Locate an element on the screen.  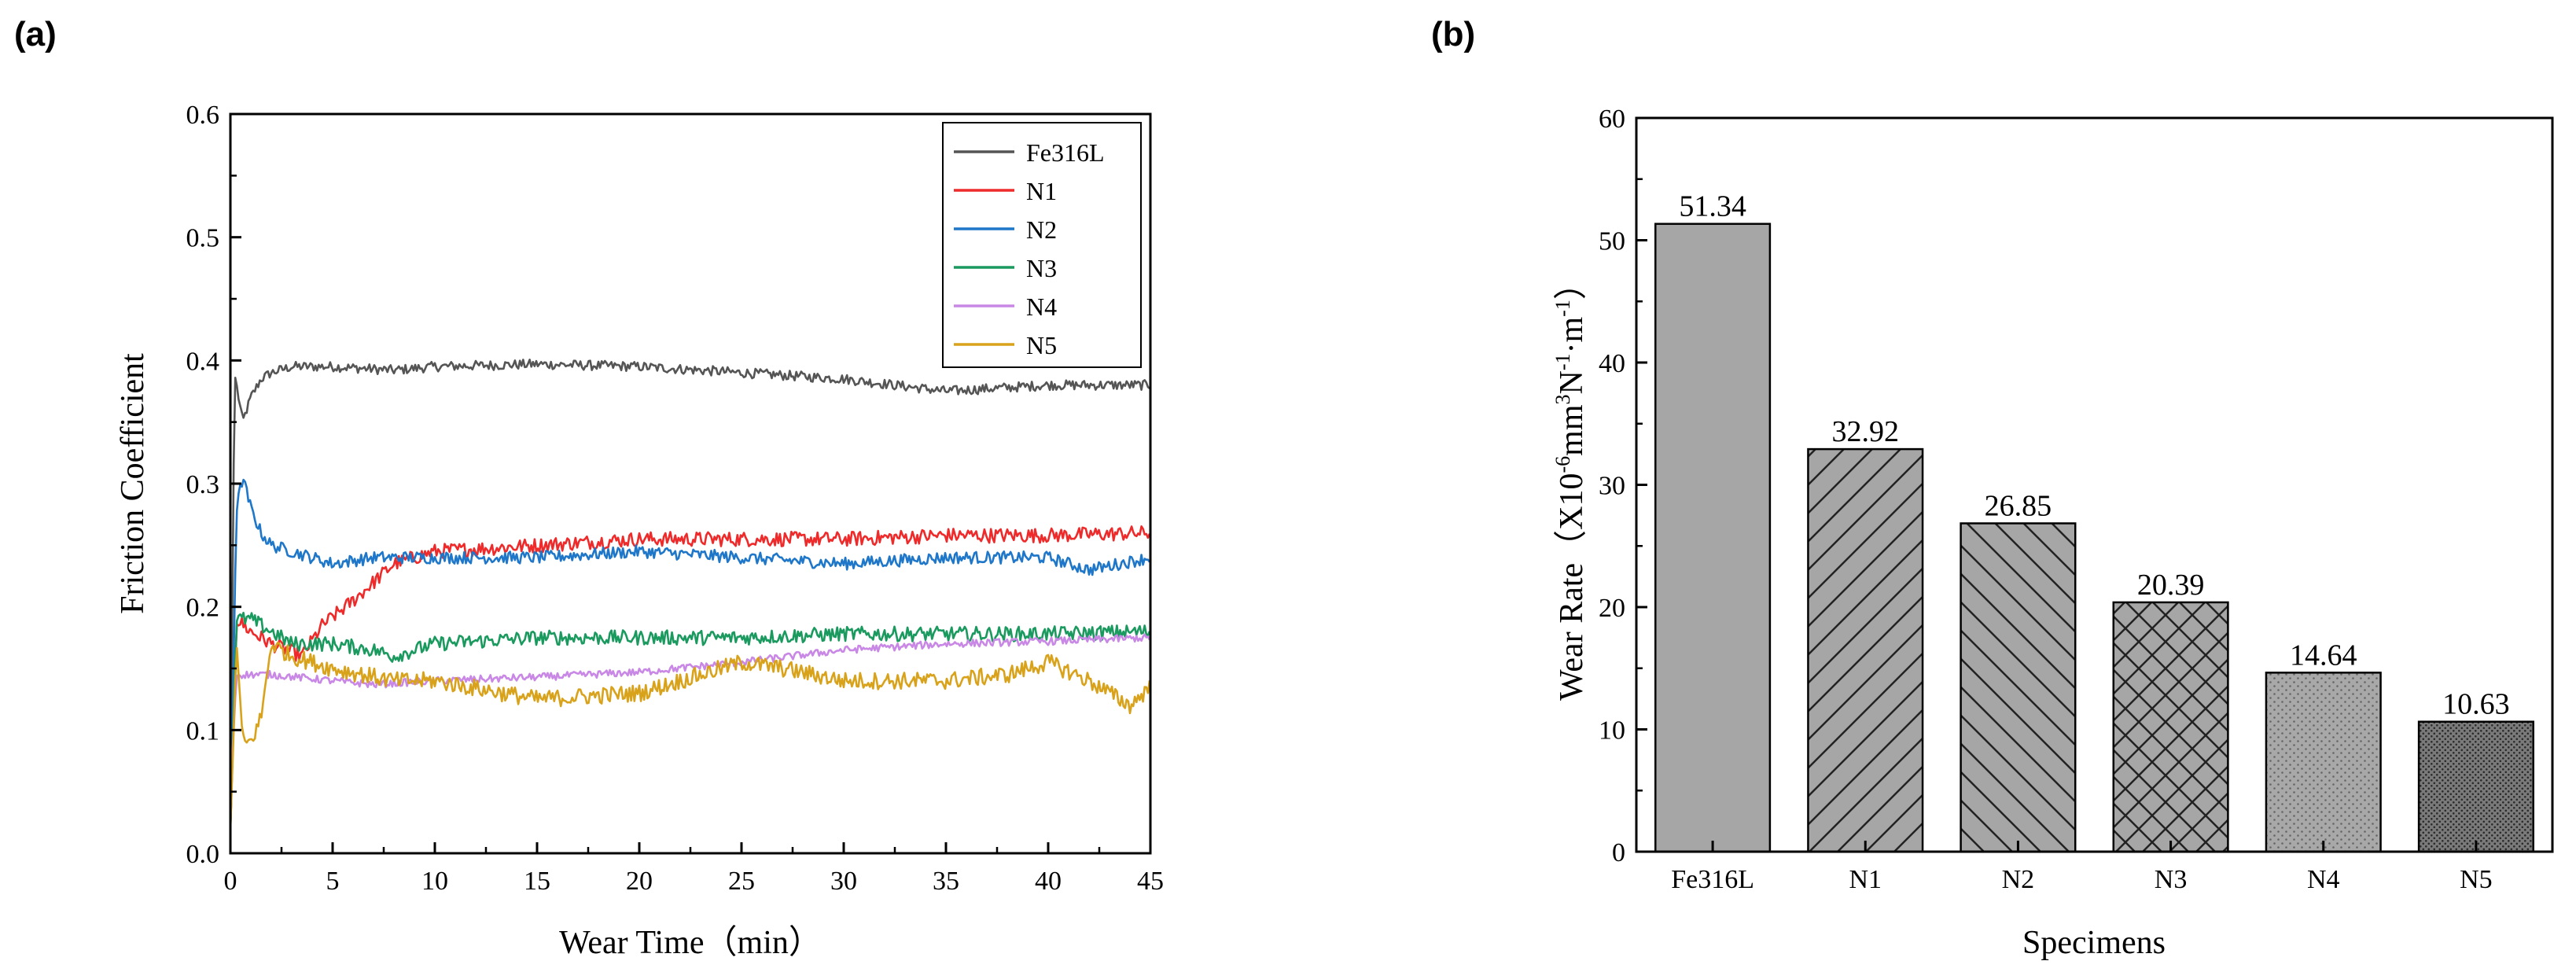
x-tick-label: 5 is located at coordinates (333, 882).